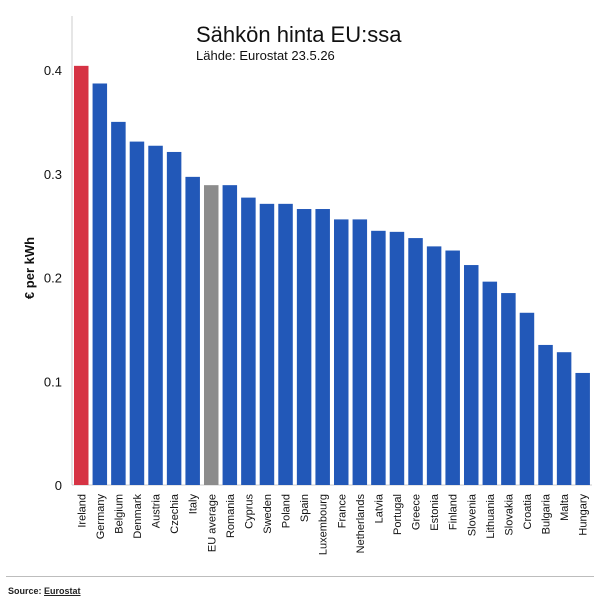 The height and width of the screenshot is (602, 600). Describe the element at coordinates (508, 389) in the screenshot. I see `bar-slovakia` at that location.